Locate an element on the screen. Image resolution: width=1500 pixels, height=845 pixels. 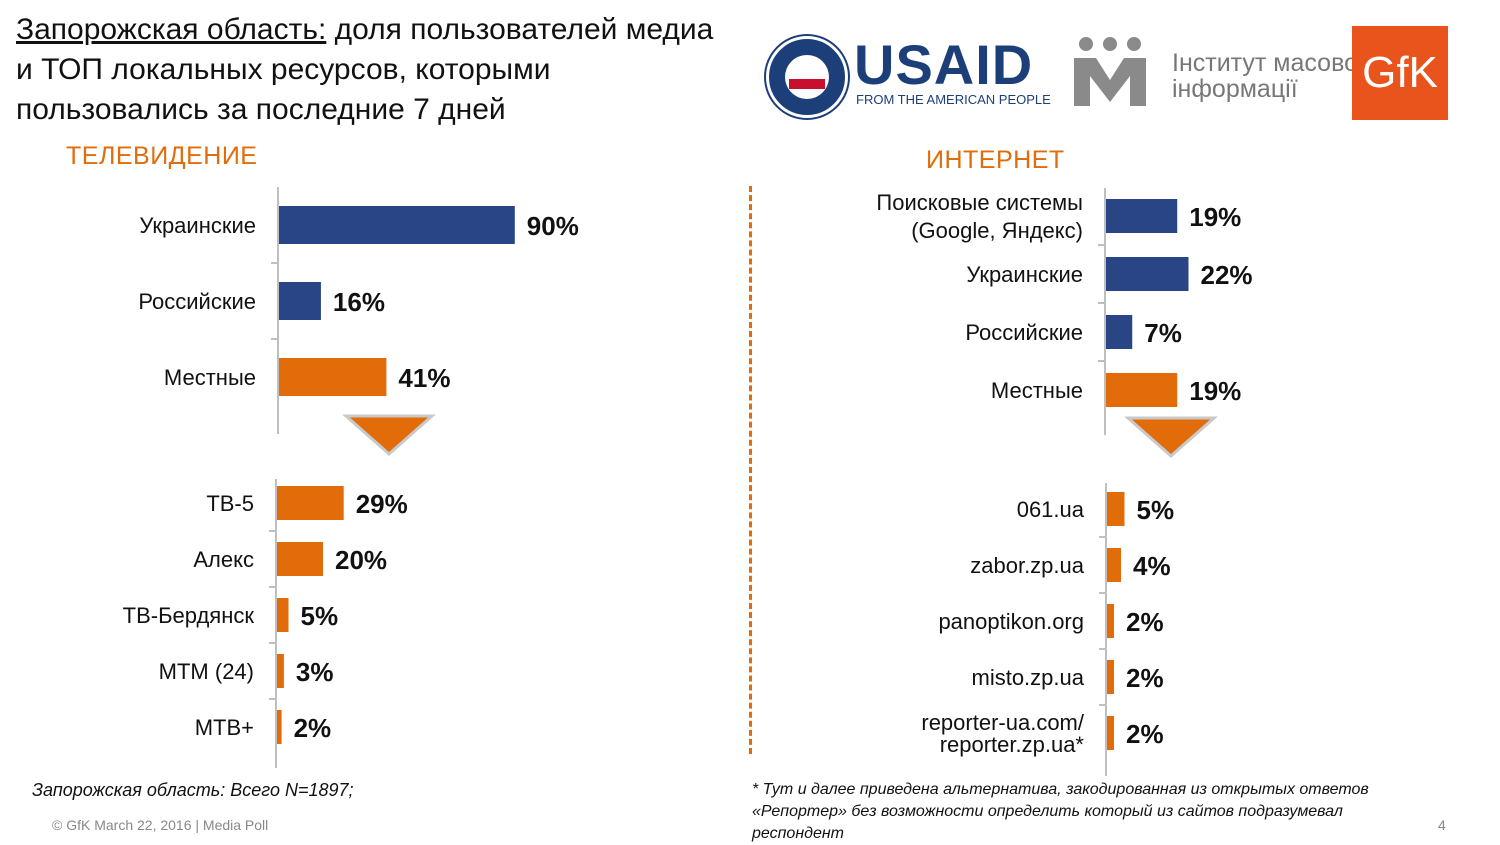
category-label: misto.zp.ua is located at coordinates (1028, 677).